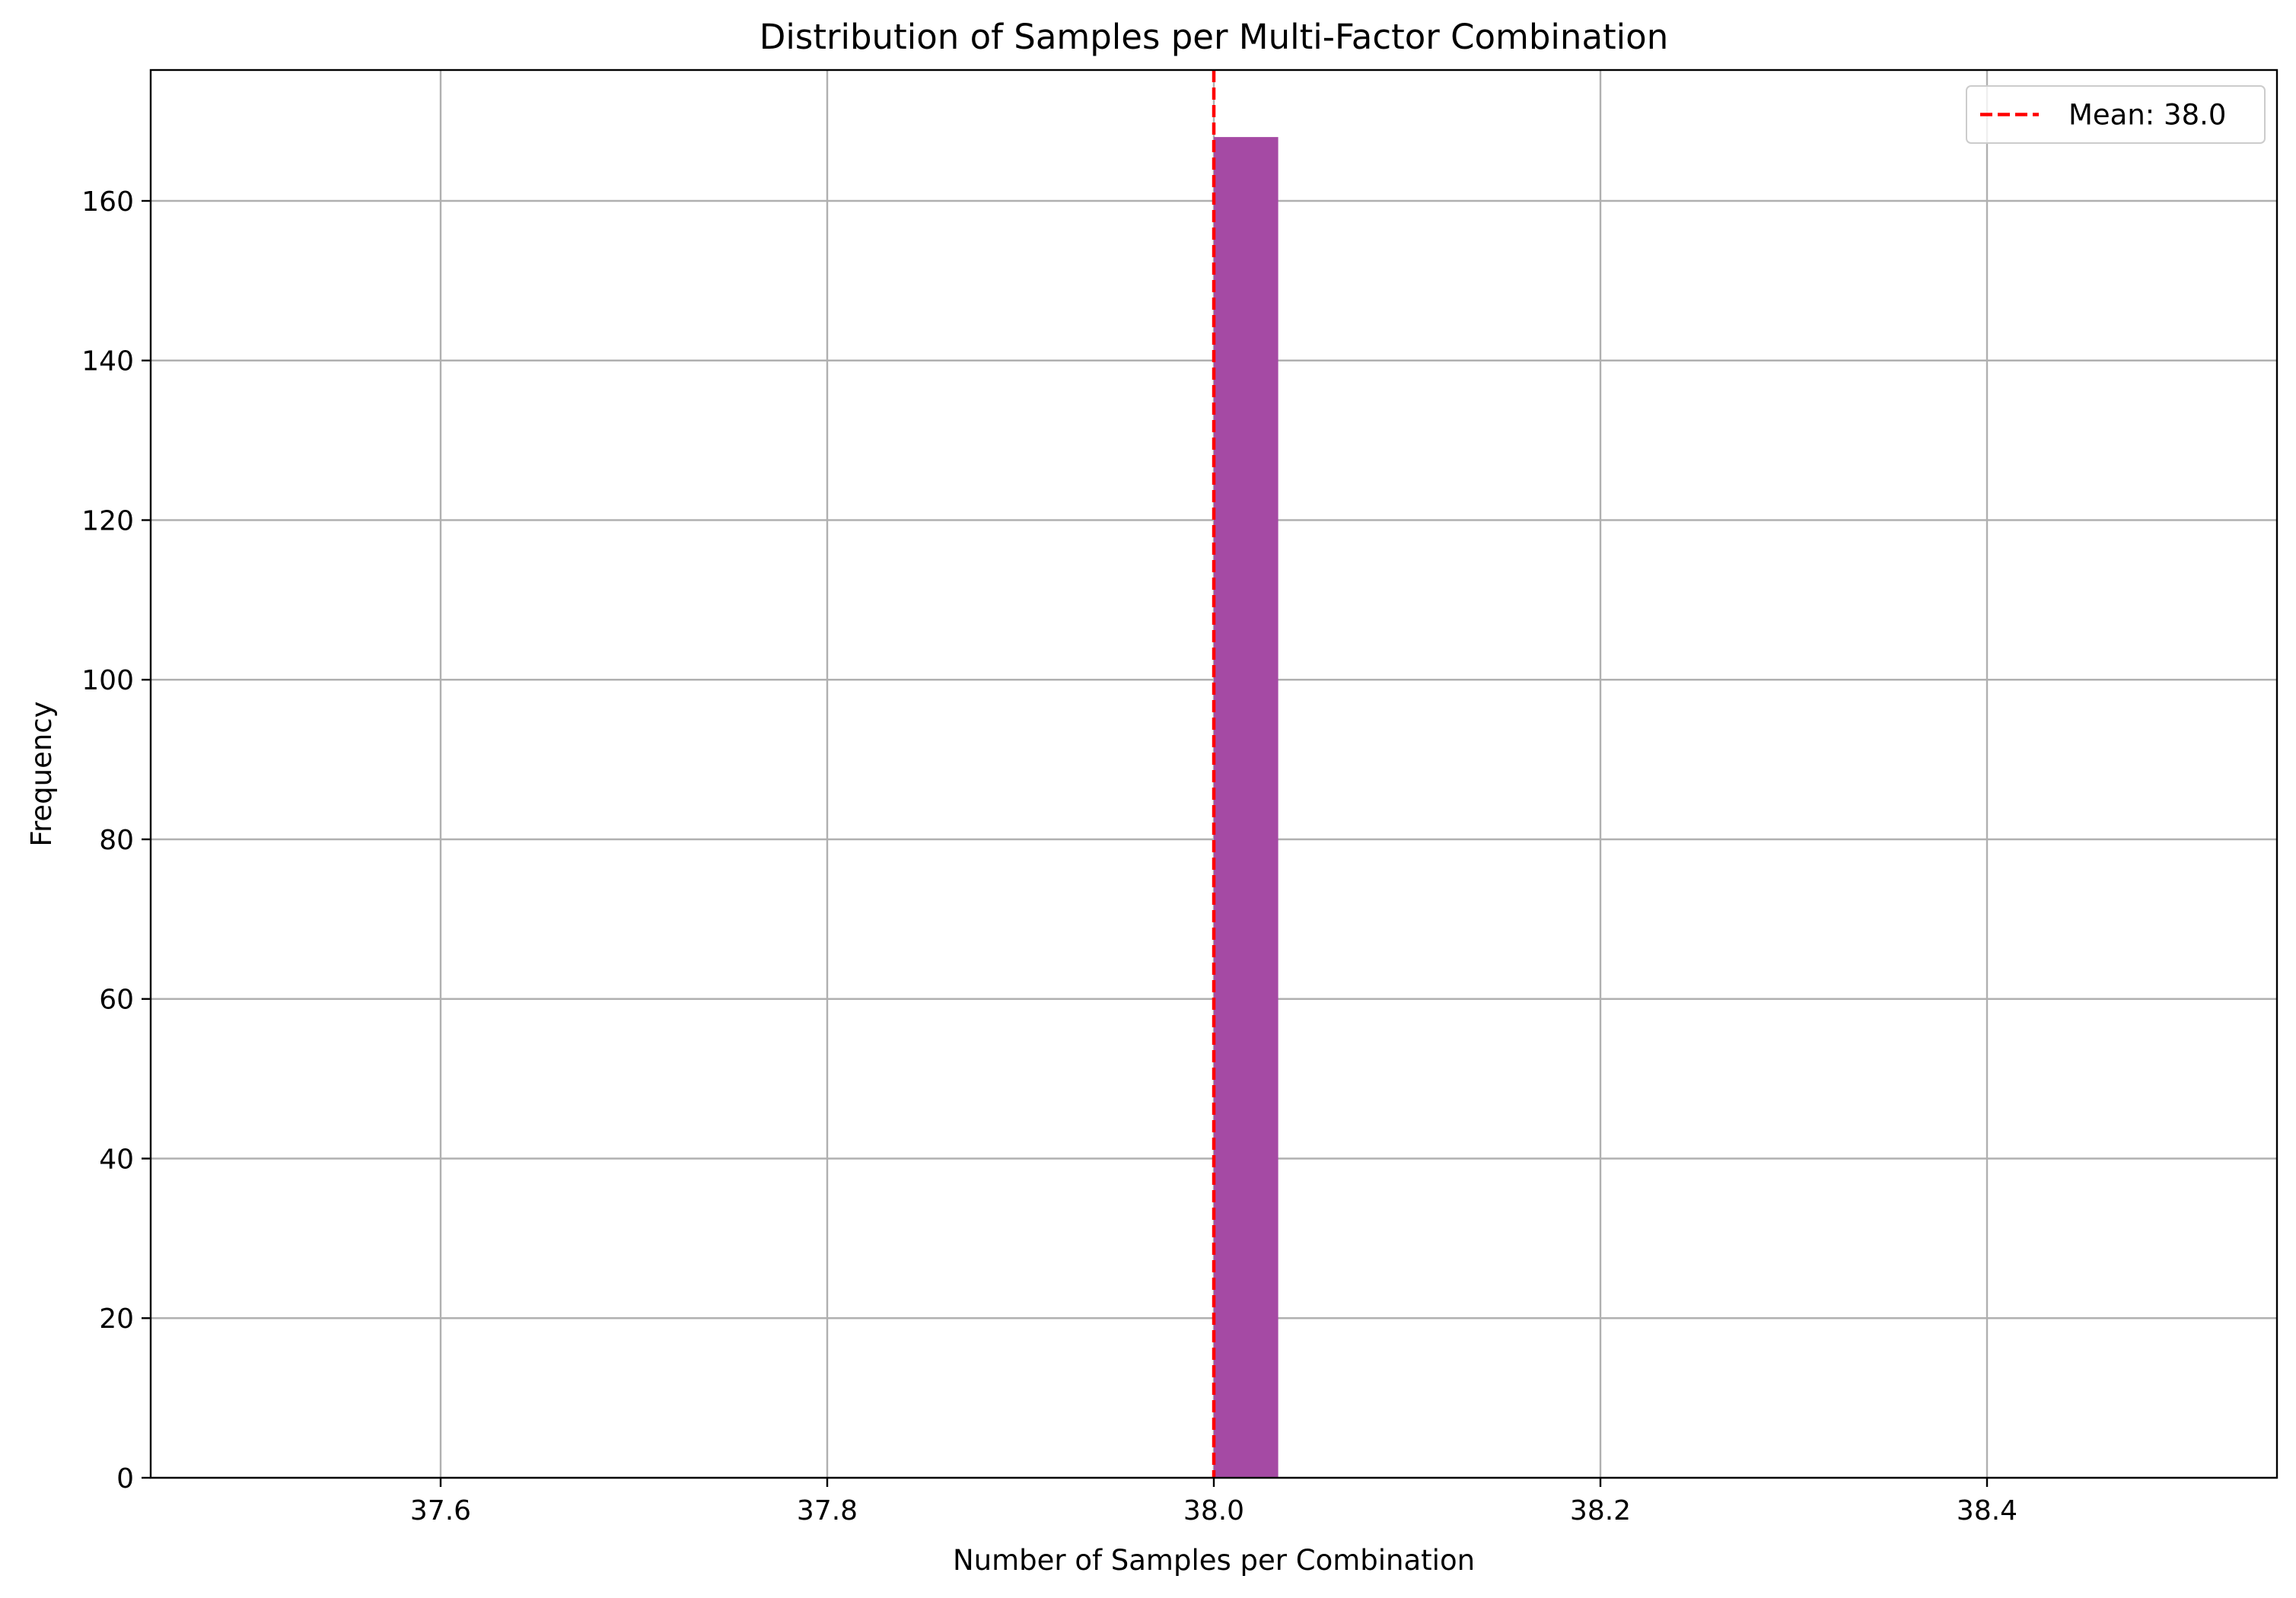  I want to click on legend: Mean: 38.0, so click(2116, 114).